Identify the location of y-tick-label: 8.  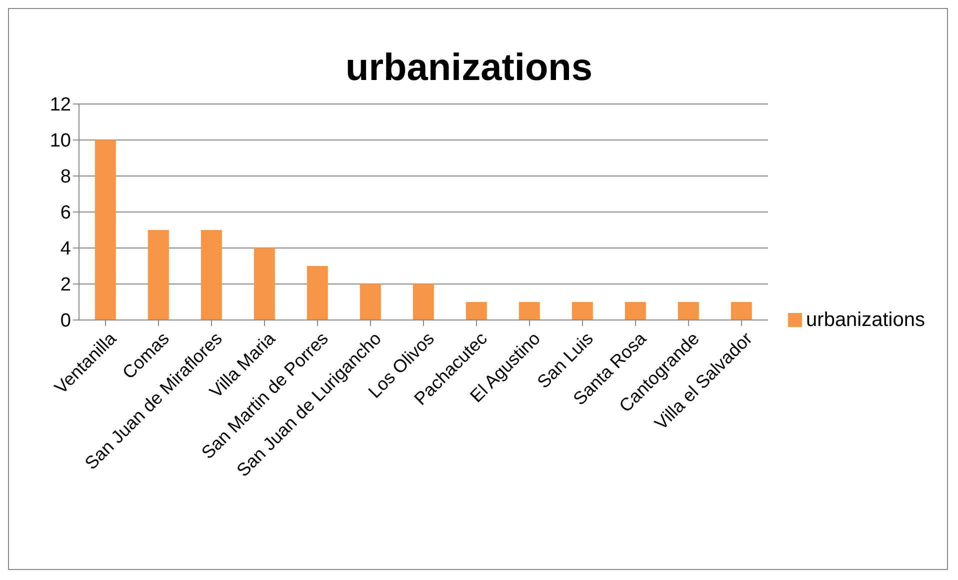
(65, 177).